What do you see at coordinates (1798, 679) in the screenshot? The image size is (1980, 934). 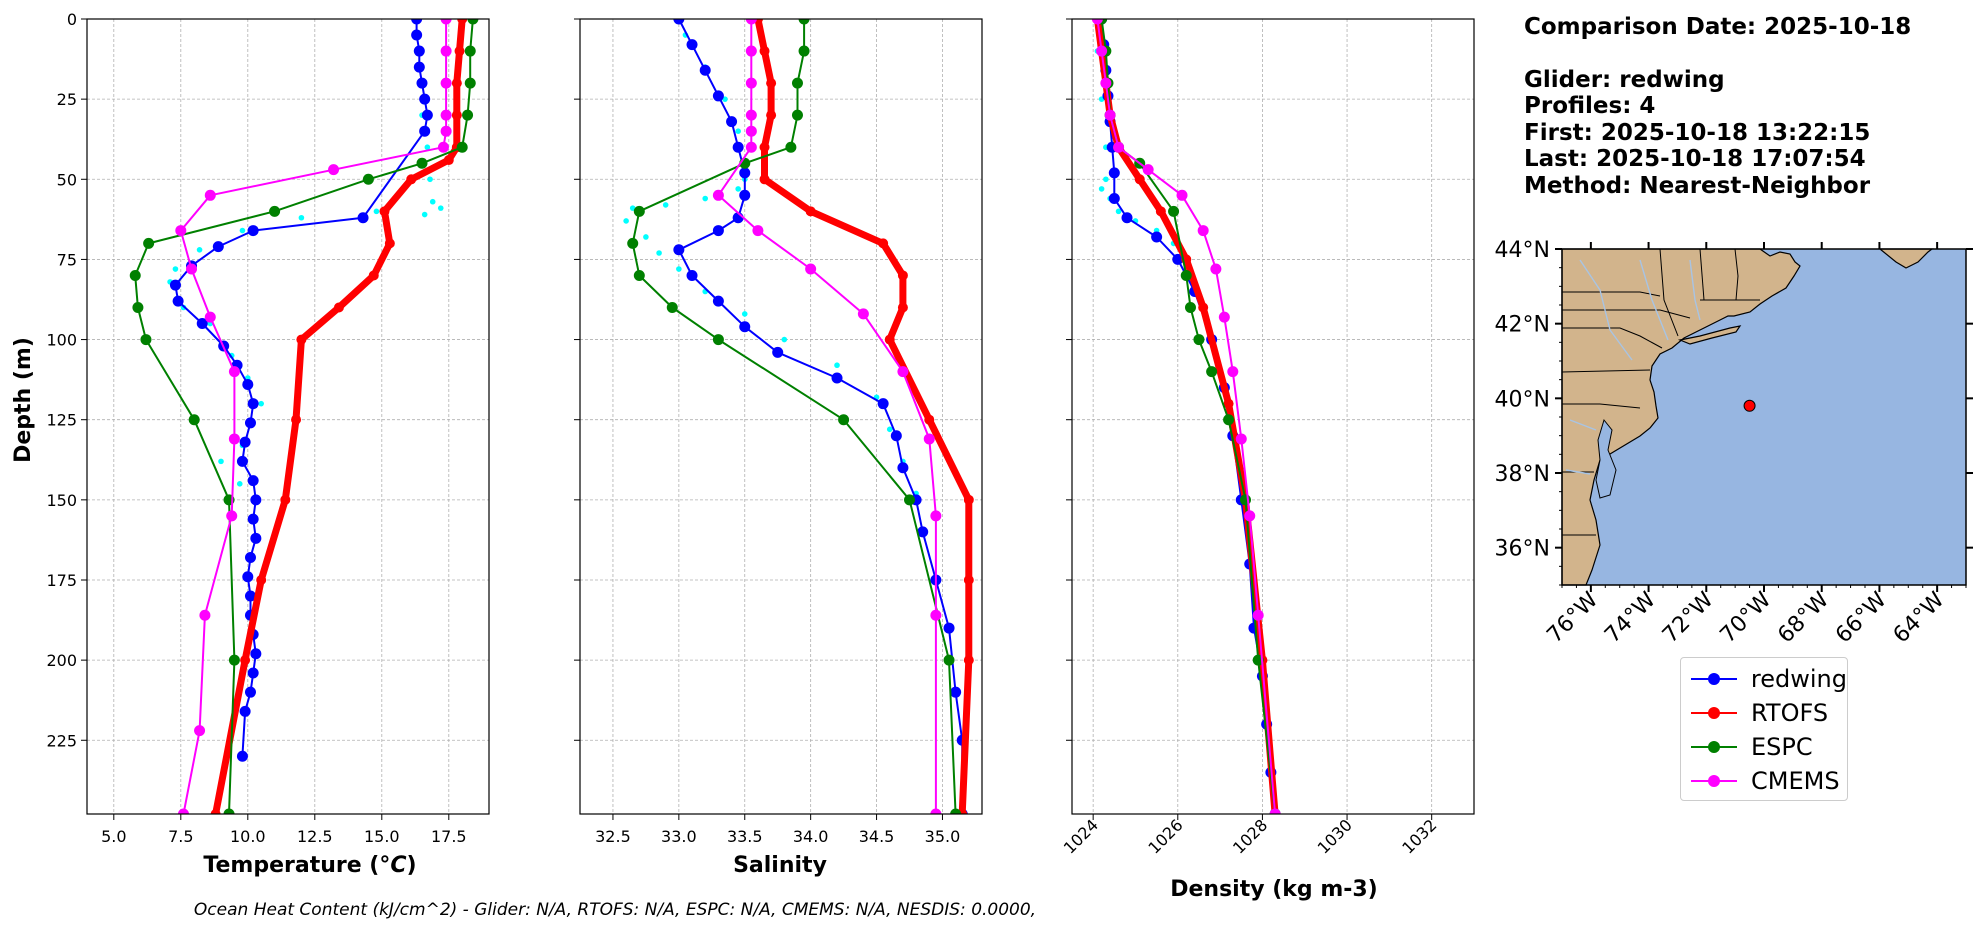 I see `legend-label: redwing` at bounding box center [1798, 679].